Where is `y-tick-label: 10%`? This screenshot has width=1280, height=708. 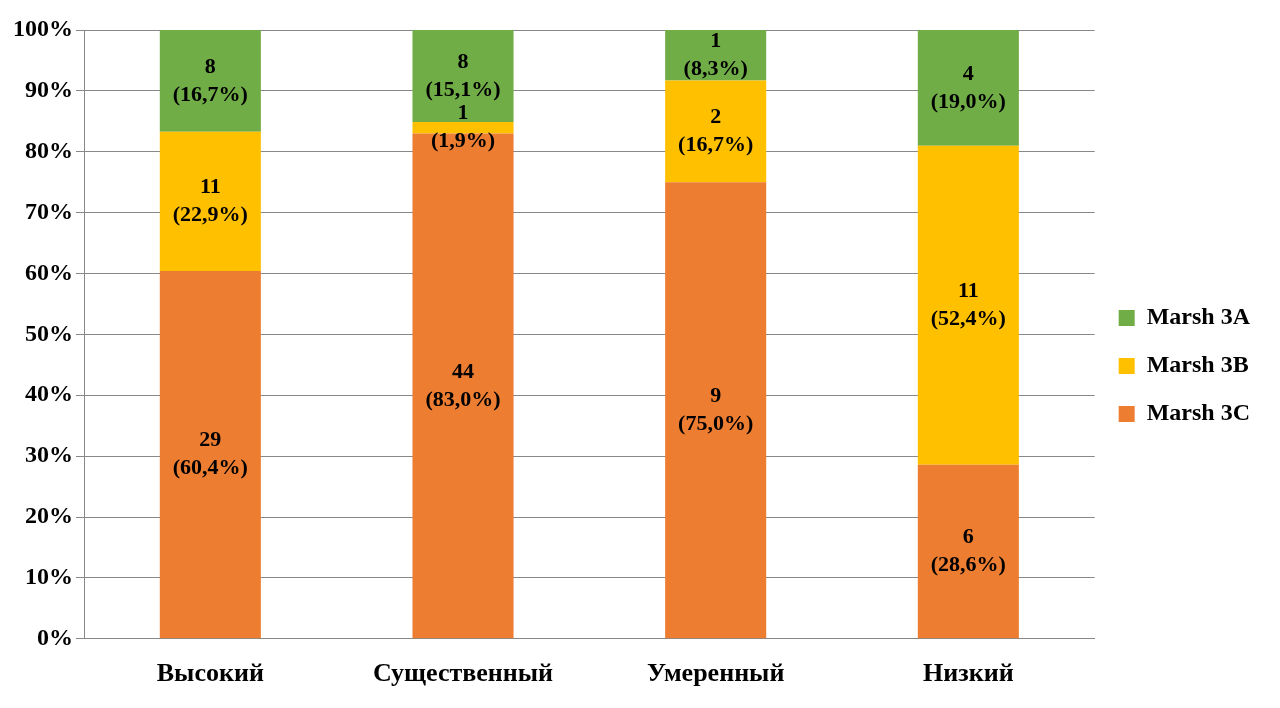
y-tick-label: 10% is located at coordinates (49, 576).